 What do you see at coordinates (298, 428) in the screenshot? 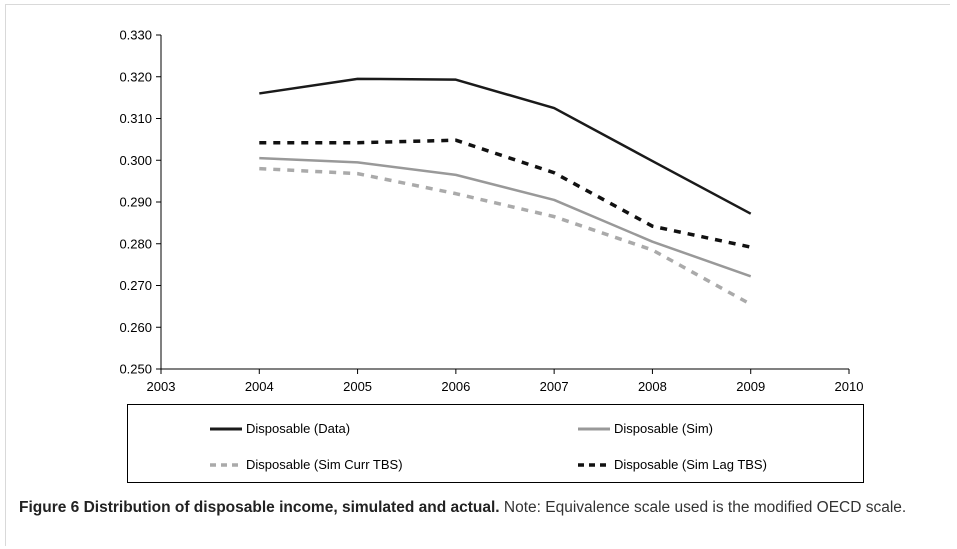
I see `legend-label-data: Disposable (Data)` at bounding box center [298, 428].